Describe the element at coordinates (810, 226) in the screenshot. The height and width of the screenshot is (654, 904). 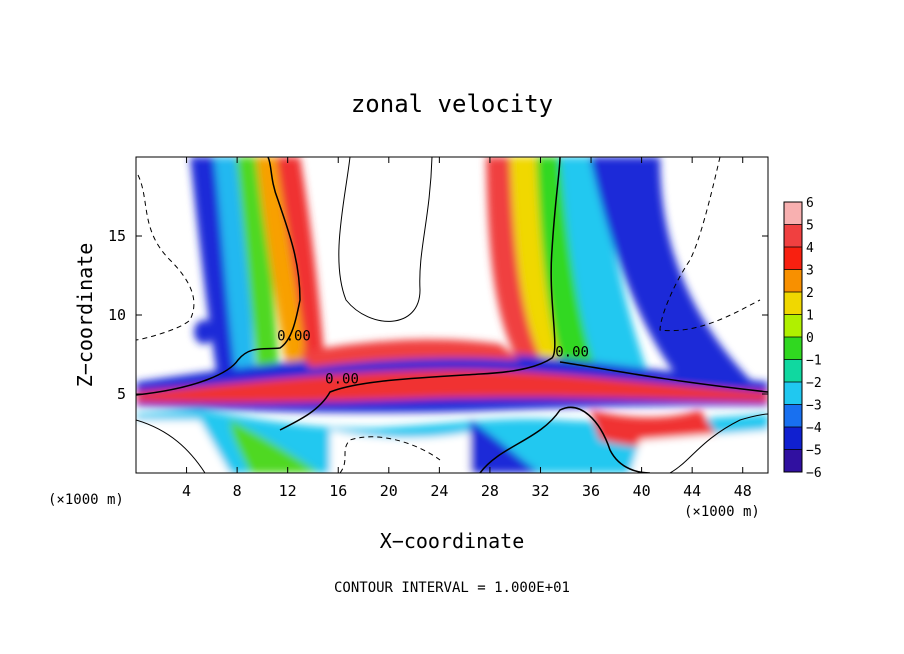
I see `colorbar-label: 5` at that location.